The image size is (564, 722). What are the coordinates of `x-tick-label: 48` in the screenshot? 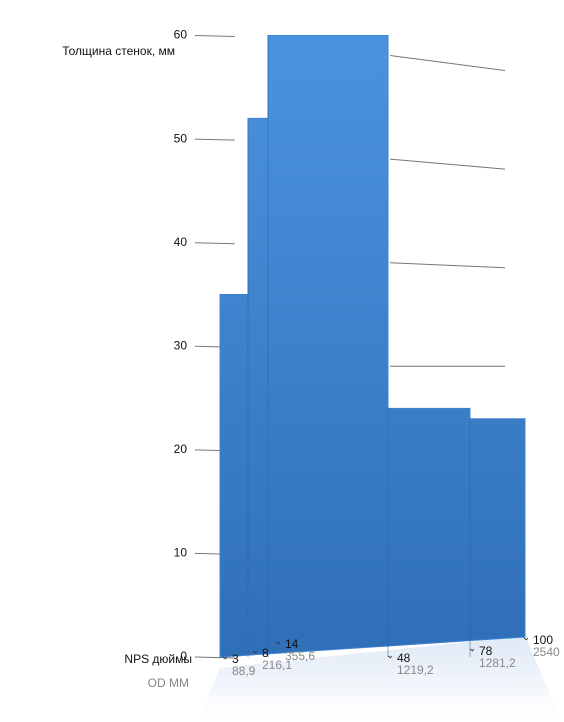 It's located at (404, 658).